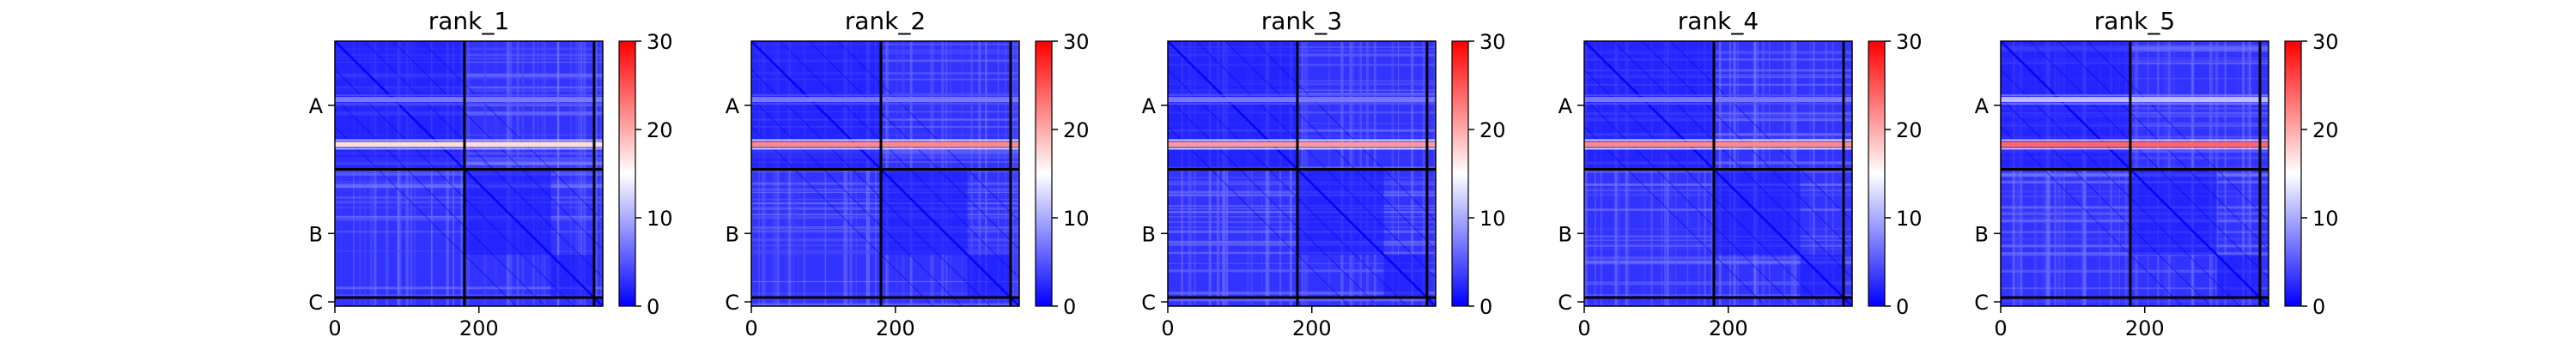 The image size is (2576, 343). What do you see at coordinates (733, 106) in the screenshot?
I see `y-tick-label: A` at bounding box center [733, 106].